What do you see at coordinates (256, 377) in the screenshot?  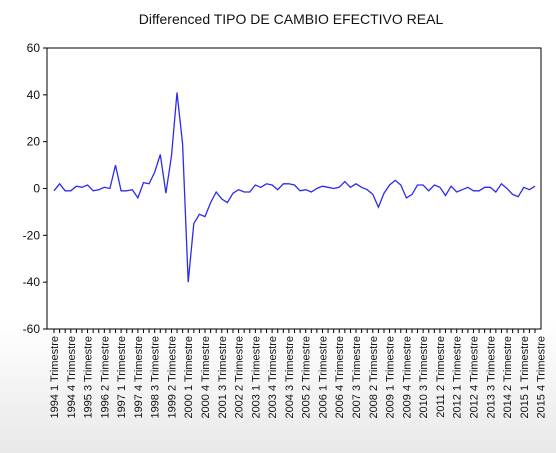 I see `x-tick-label: 2003 1 Trimestre` at bounding box center [256, 377].